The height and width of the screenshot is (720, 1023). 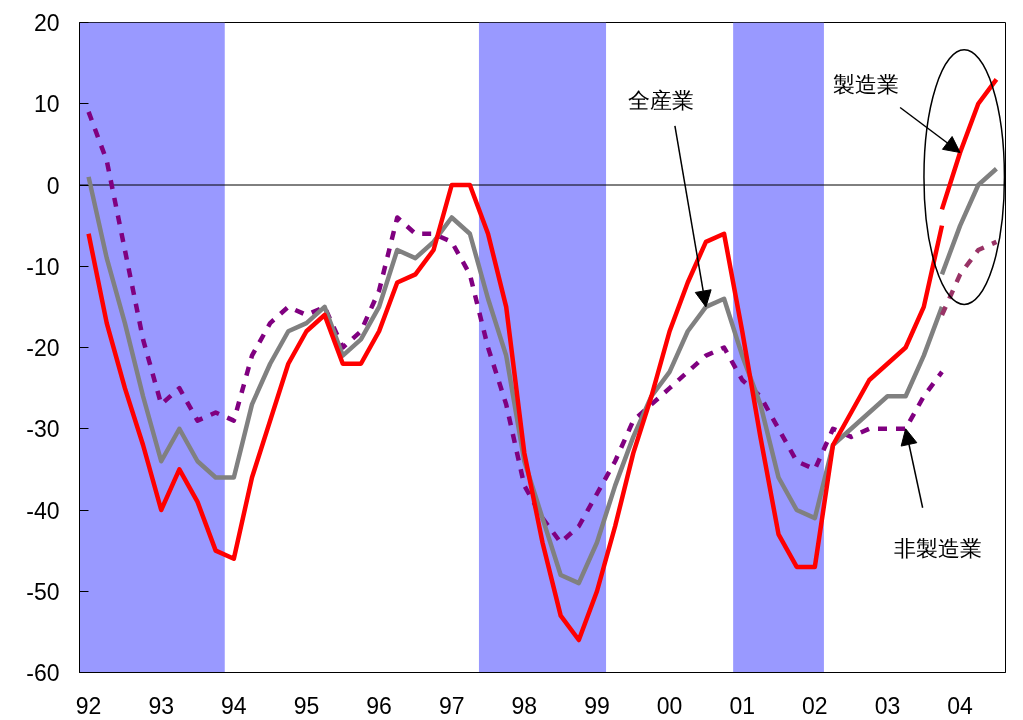 What do you see at coordinates (669, 705) in the screenshot?
I see `x-tick-label: 00` at bounding box center [669, 705].